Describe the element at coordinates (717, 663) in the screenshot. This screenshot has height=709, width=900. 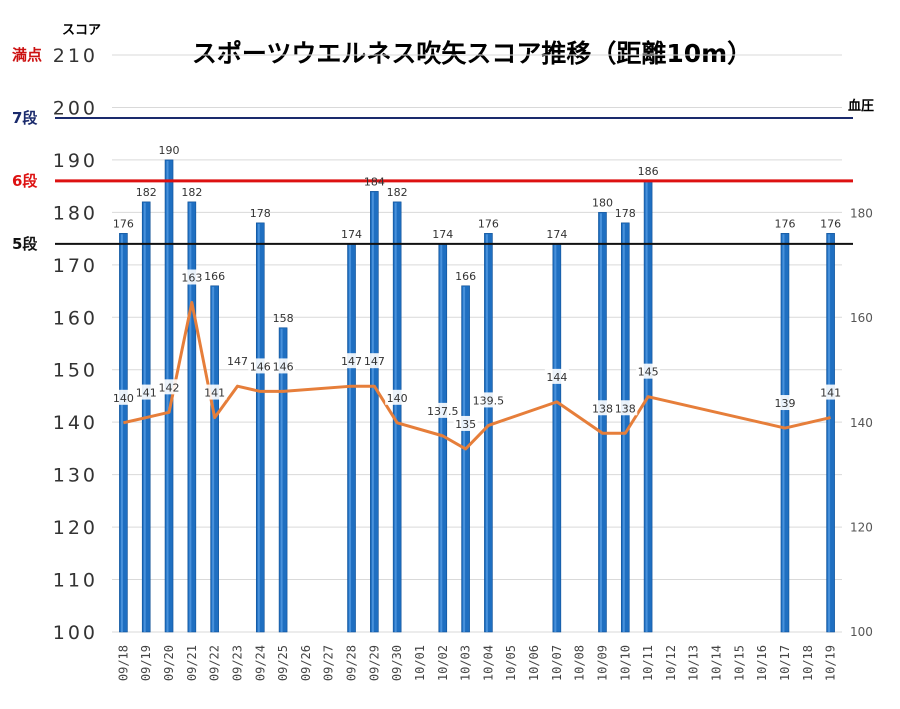
I see `x-tick-label: 10/14` at that location.